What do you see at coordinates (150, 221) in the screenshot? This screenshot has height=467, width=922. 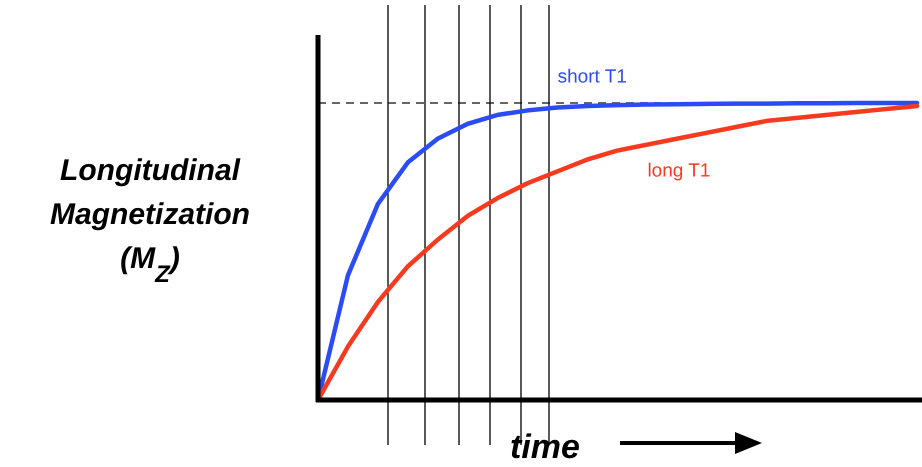 I see `y-axis-title: Longitudinal Magnetization (M$_{Z}$)` at bounding box center [150, 221].